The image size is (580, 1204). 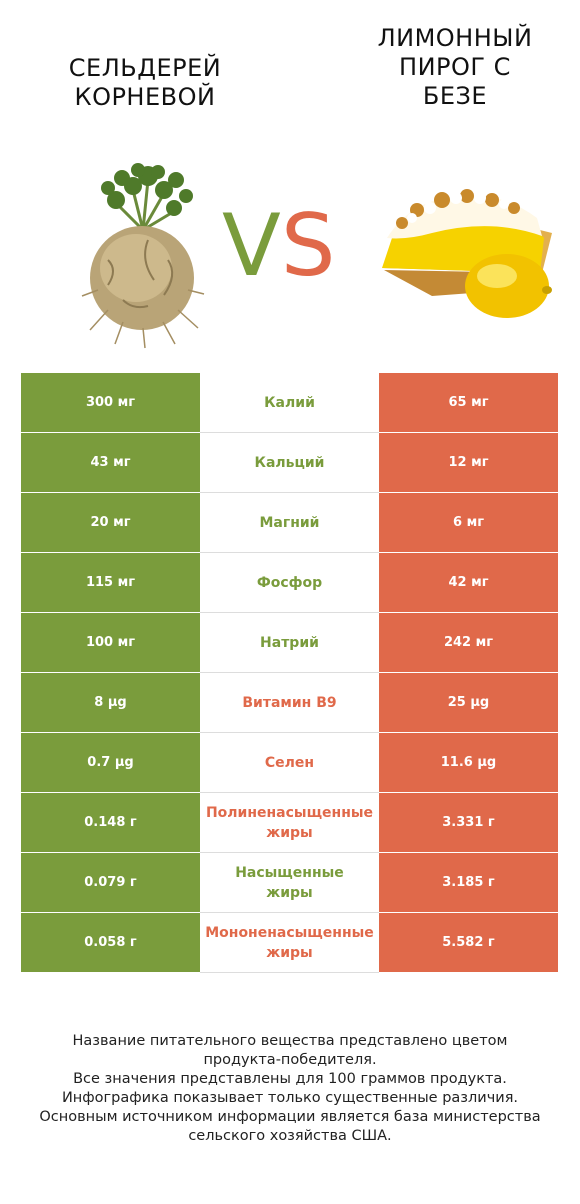 I want to click on right-product-title: ЛИМОННЫЙ ПИРОГ С БЕЗЕ, so click(x=455, y=67).